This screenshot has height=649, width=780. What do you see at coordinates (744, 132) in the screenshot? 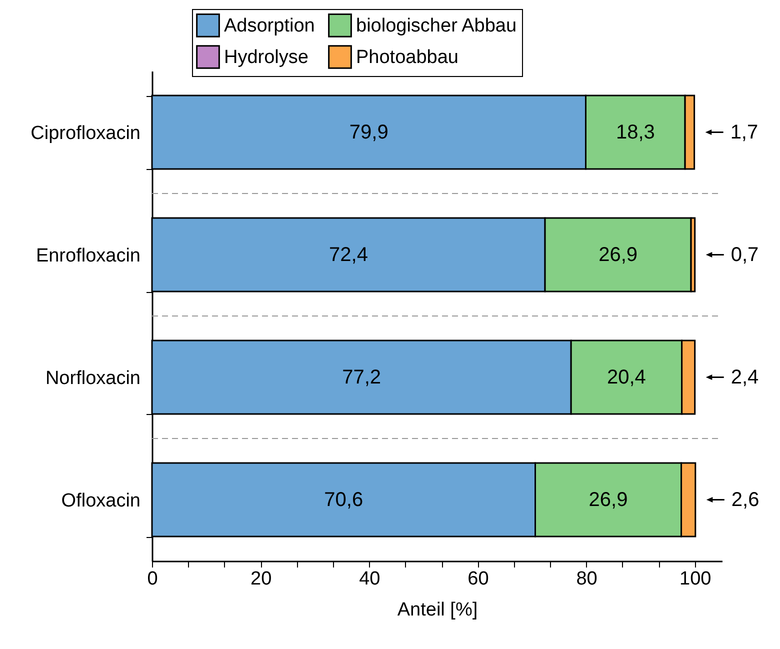
I see `data-label: 1,7` at bounding box center [744, 132].